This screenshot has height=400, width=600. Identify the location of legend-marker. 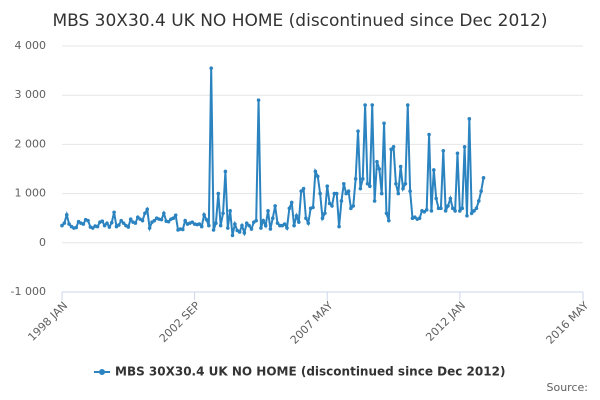
(102, 372).